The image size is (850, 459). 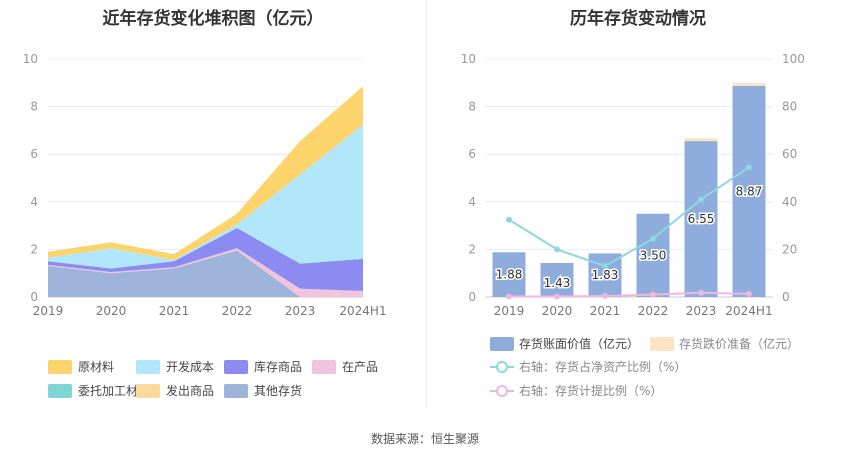 I want to click on right-y2-tick: 20, so click(x=789, y=249).